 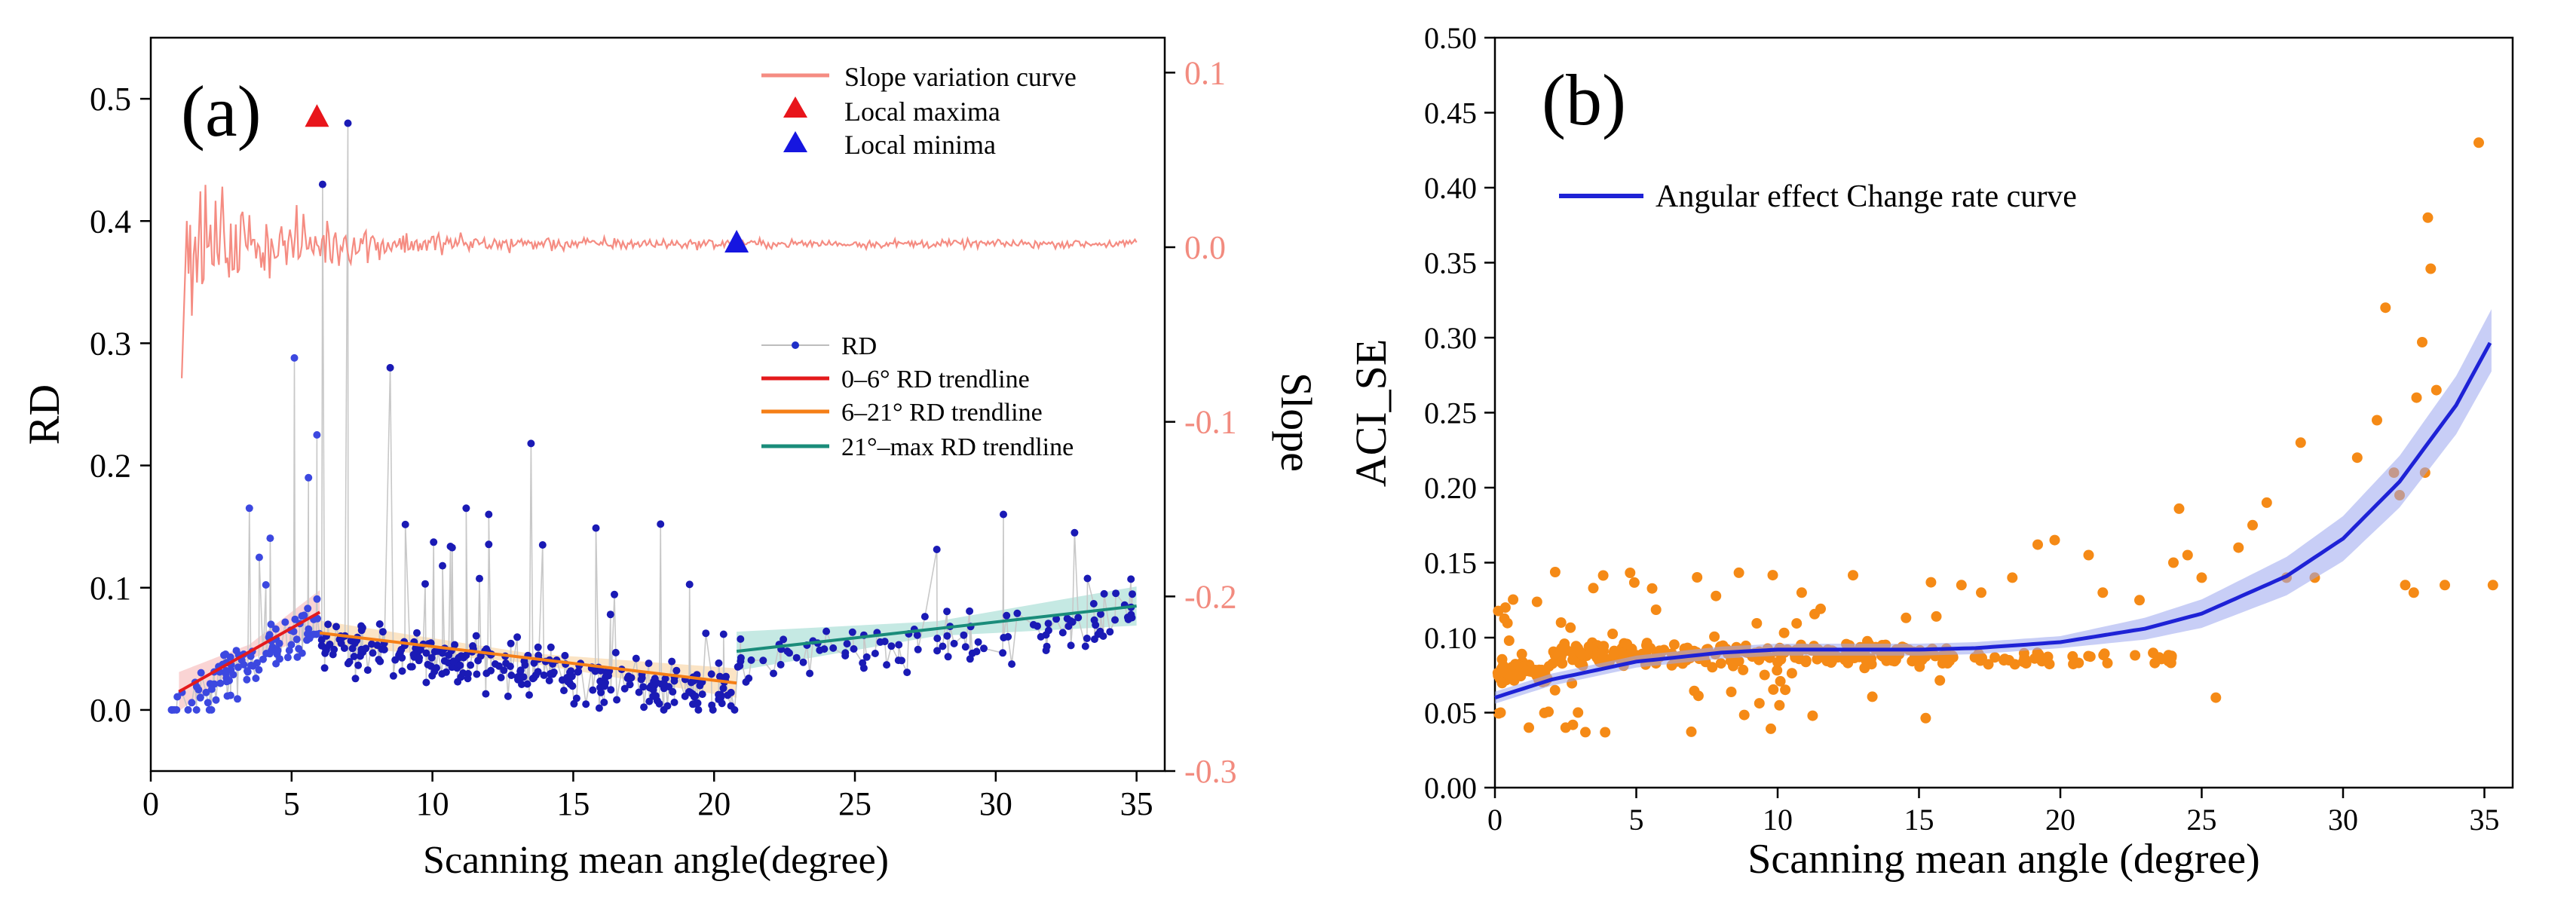 What do you see at coordinates (1450, 263) in the screenshot?
I see `y-tick-label: 0.35` at bounding box center [1450, 263].